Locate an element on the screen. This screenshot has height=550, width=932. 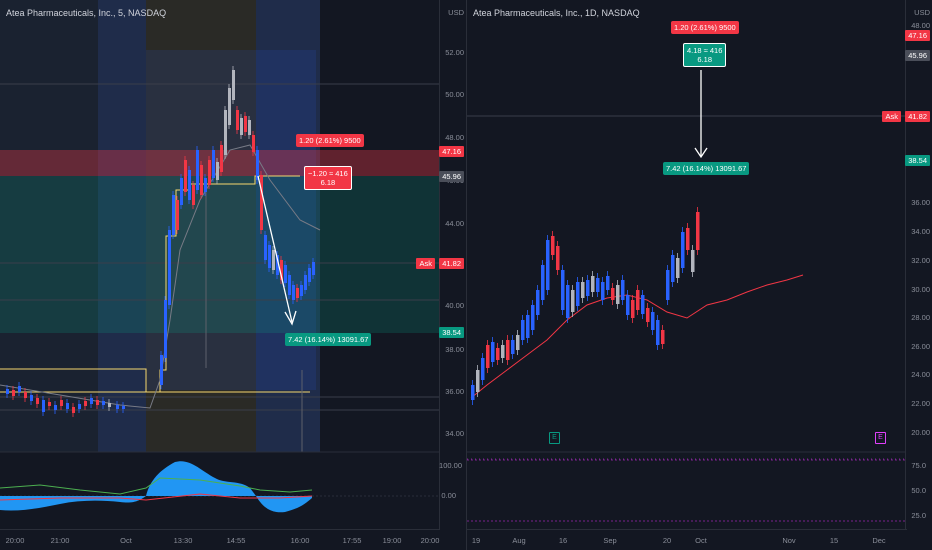
target-info-box: 7.42 (16.14%) 13091.67 is located at coordinates (706, 168).